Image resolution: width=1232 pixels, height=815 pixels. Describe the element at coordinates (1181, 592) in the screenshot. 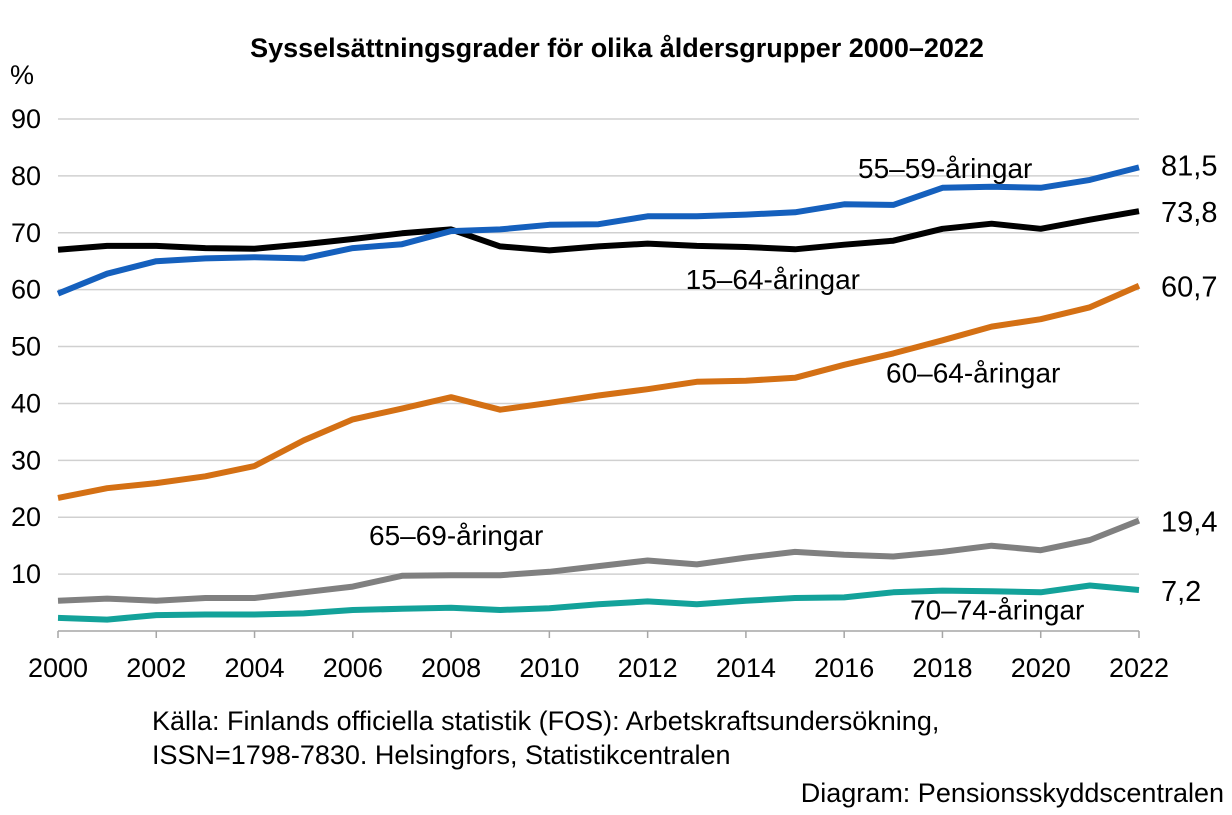

I see `end-value-label: 7,2` at that location.